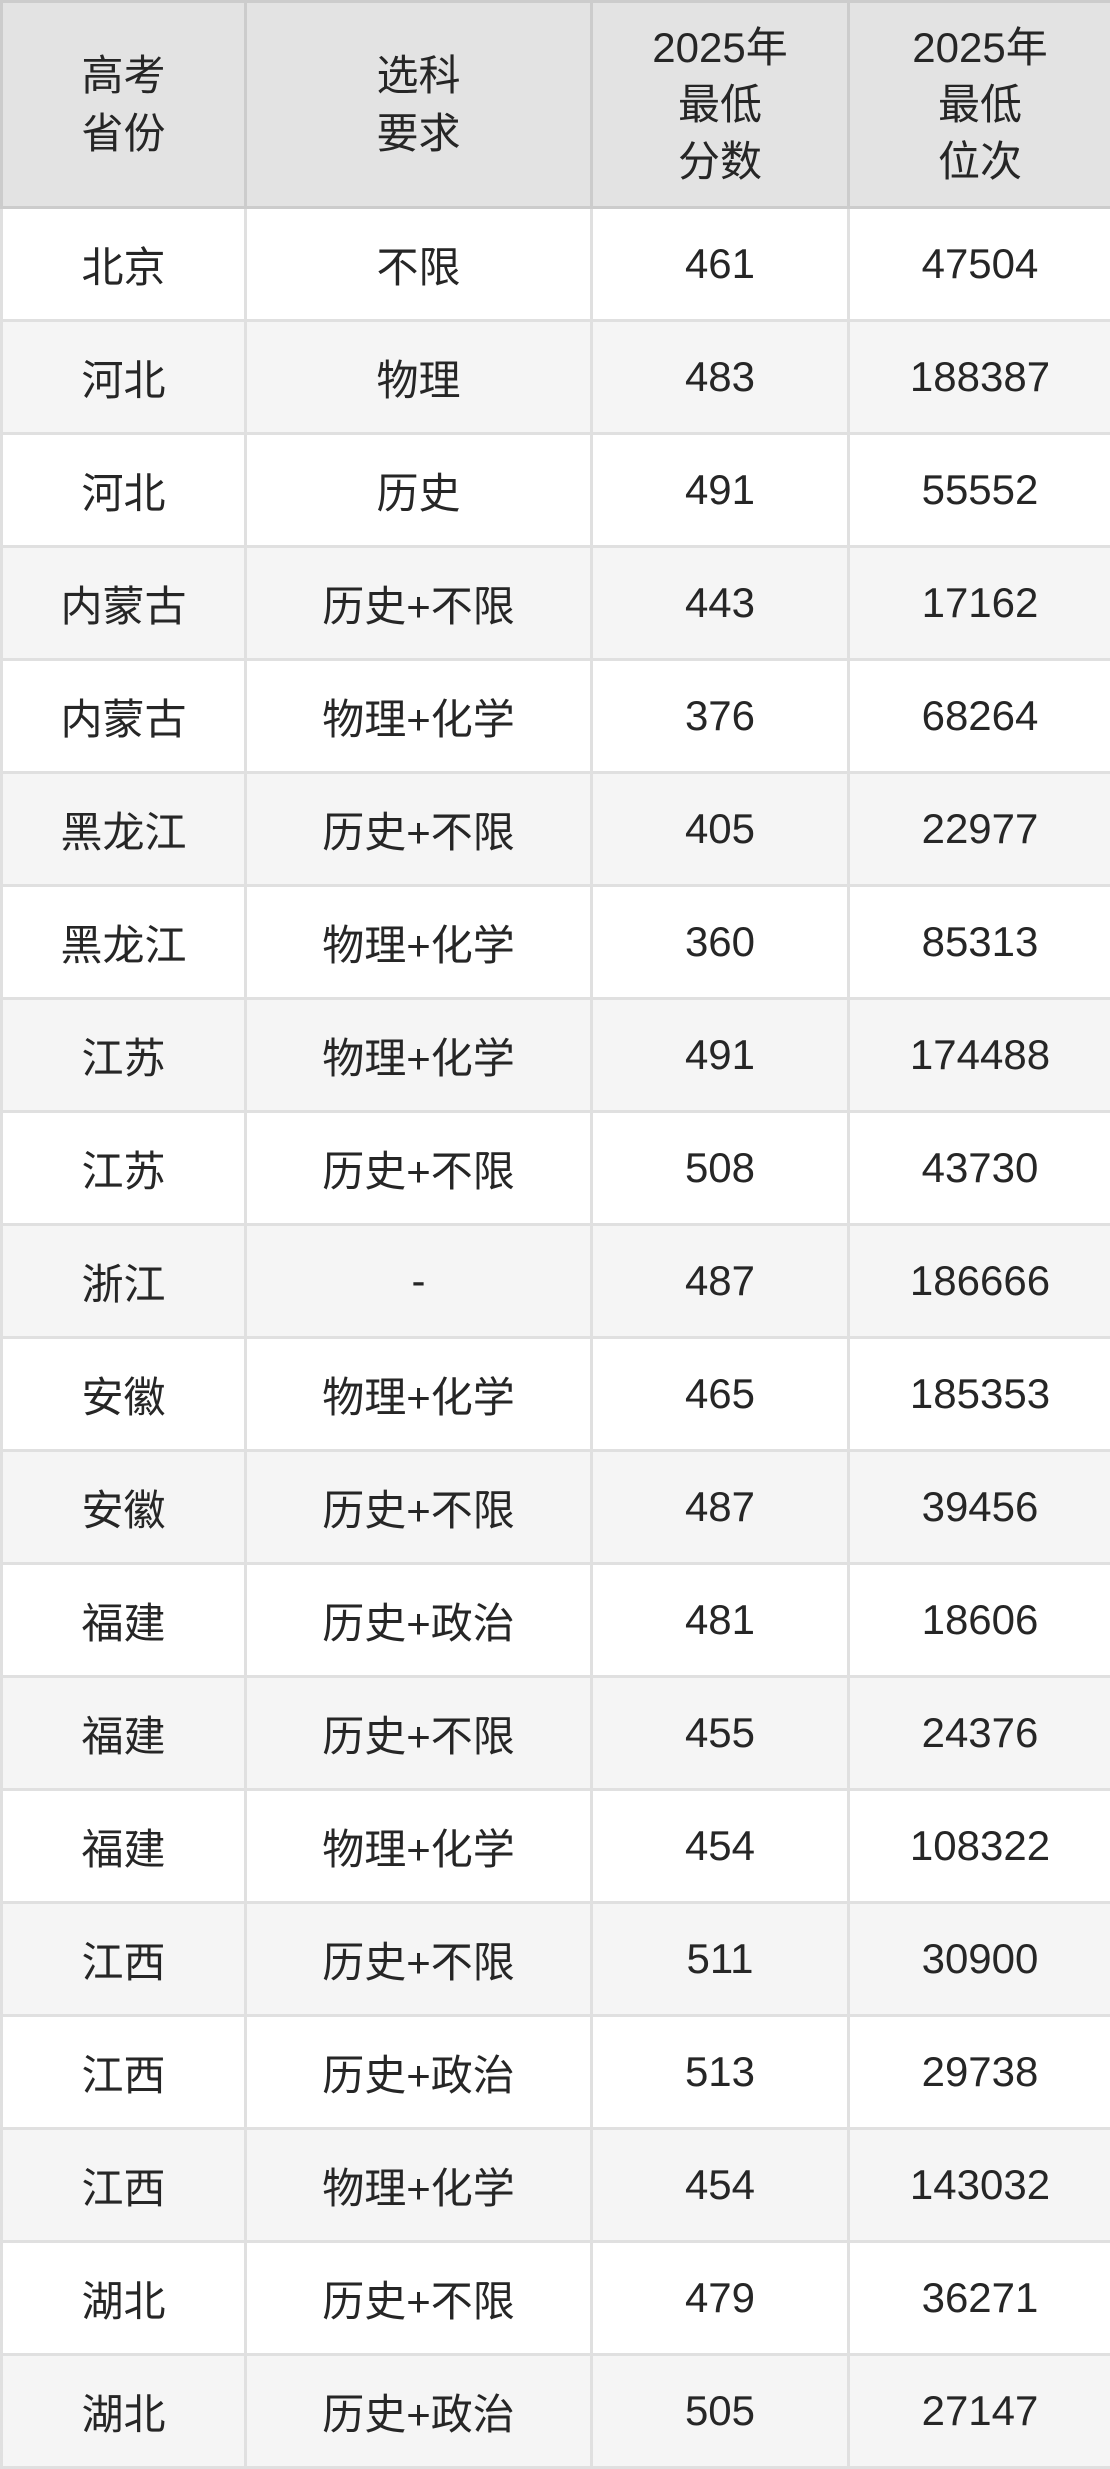  What do you see at coordinates (419, 1281) in the screenshot?
I see `cell-subject-requirement: -` at bounding box center [419, 1281].